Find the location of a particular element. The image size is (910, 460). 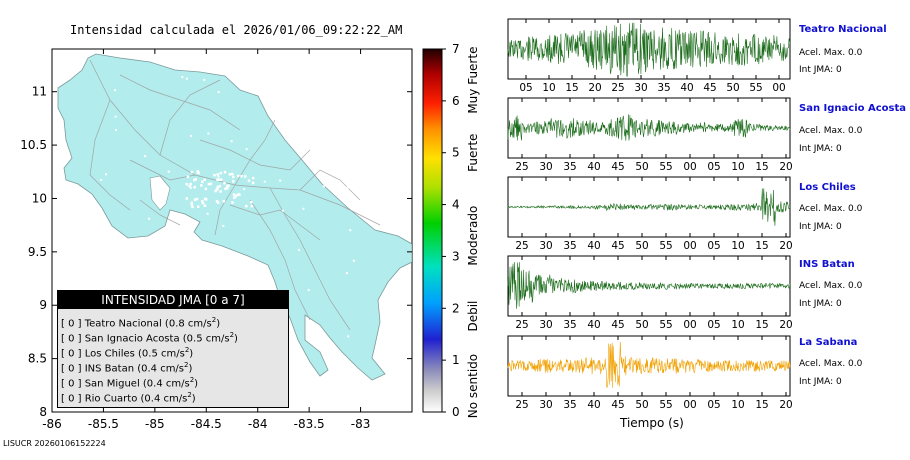

map-x-tick-label: -86 is located at coordinates (52, 424).